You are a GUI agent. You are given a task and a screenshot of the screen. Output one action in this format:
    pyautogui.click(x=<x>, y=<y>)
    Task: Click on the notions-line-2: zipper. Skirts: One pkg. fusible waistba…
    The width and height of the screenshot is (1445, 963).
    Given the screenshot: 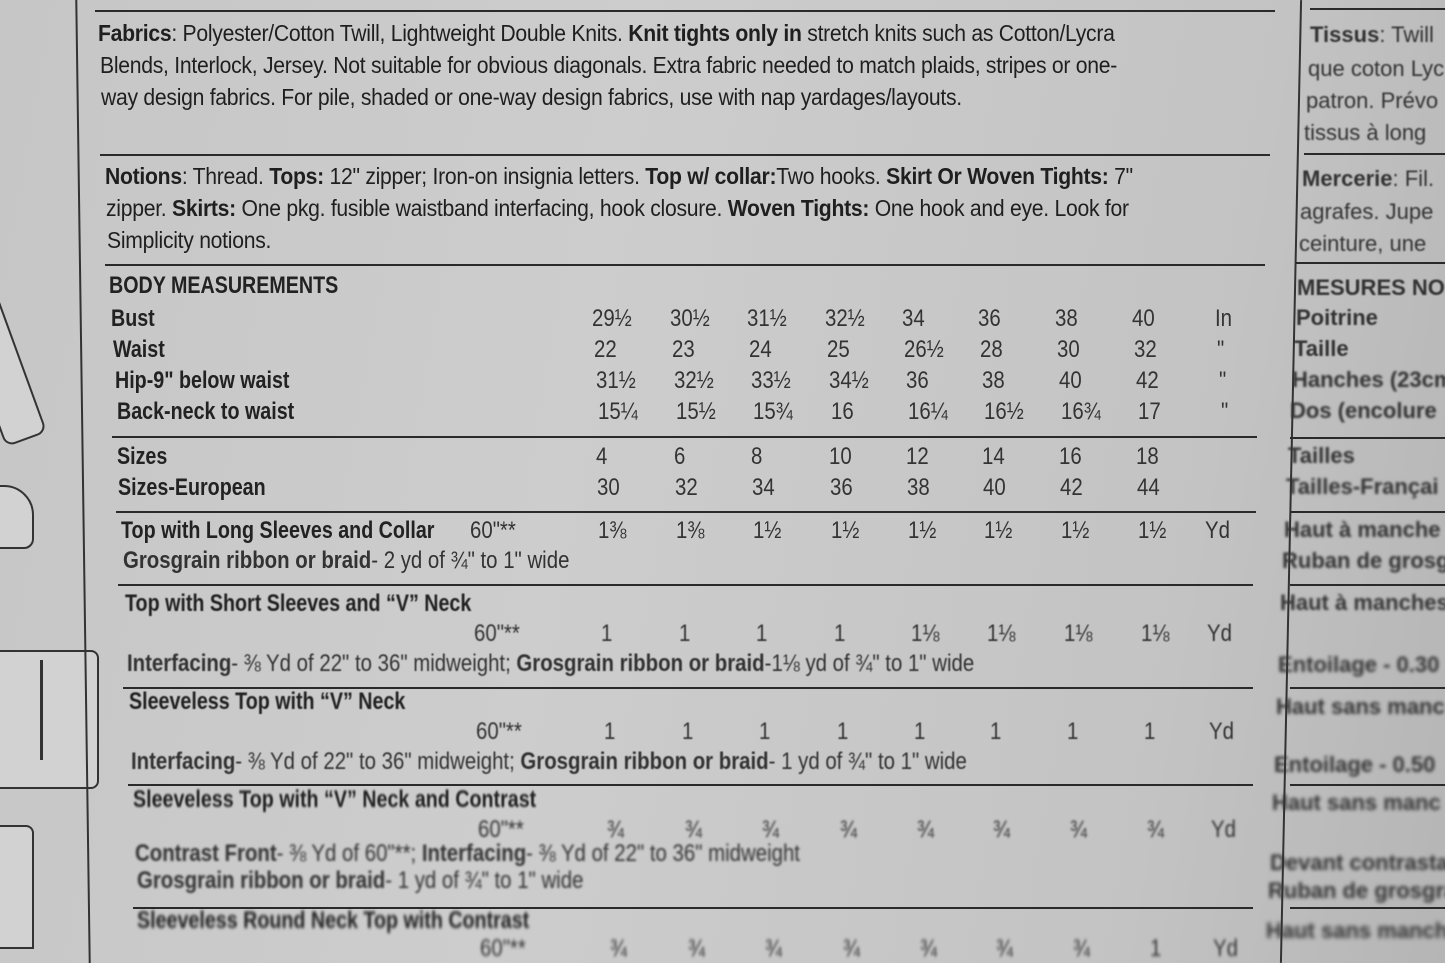 What is the action you would take?
    pyautogui.click(x=617, y=208)
    